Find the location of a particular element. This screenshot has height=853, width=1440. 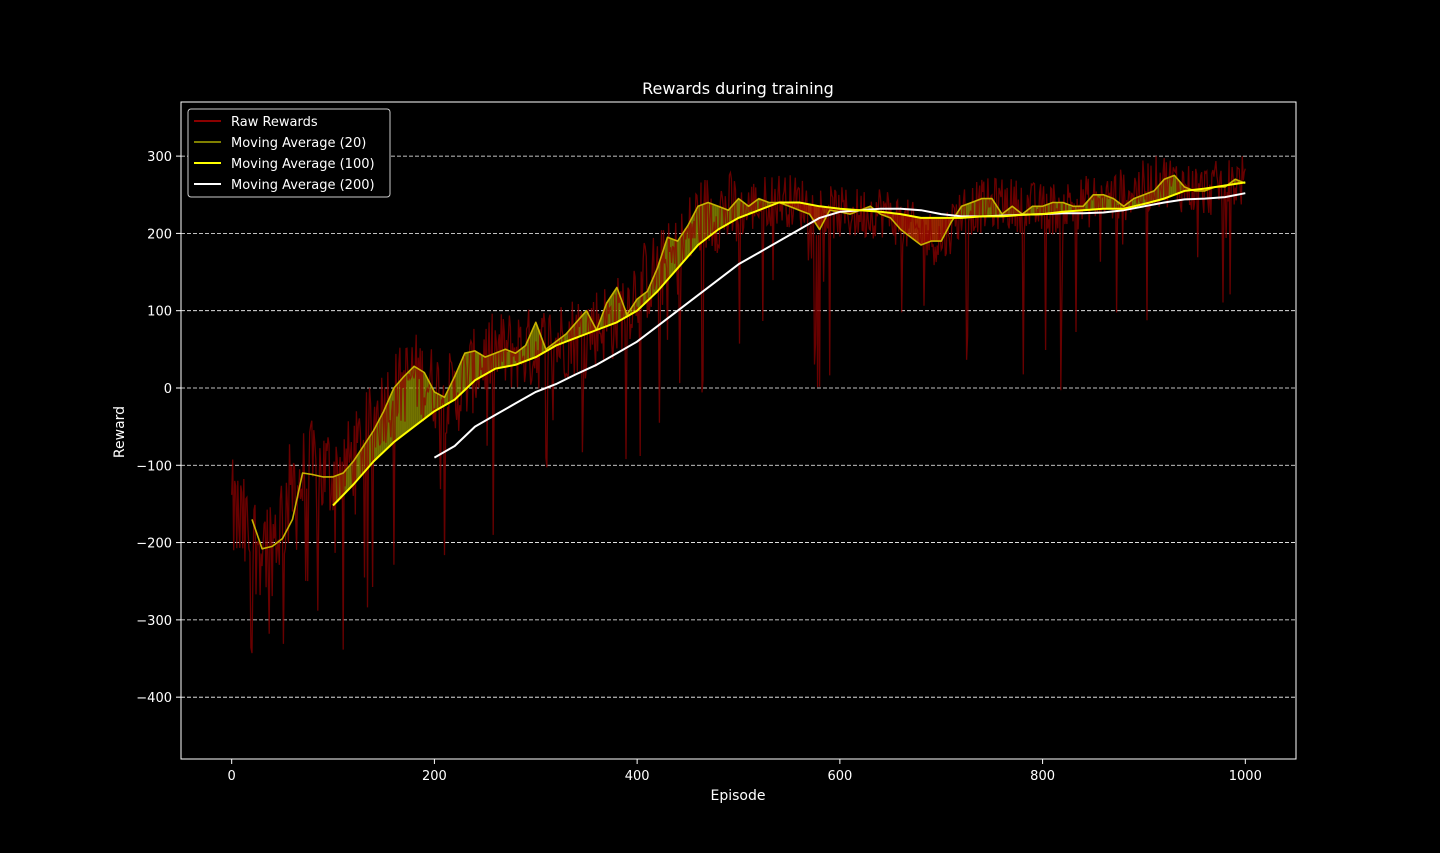

chart-title: Rewards during training is located at coordinates (738, 88).